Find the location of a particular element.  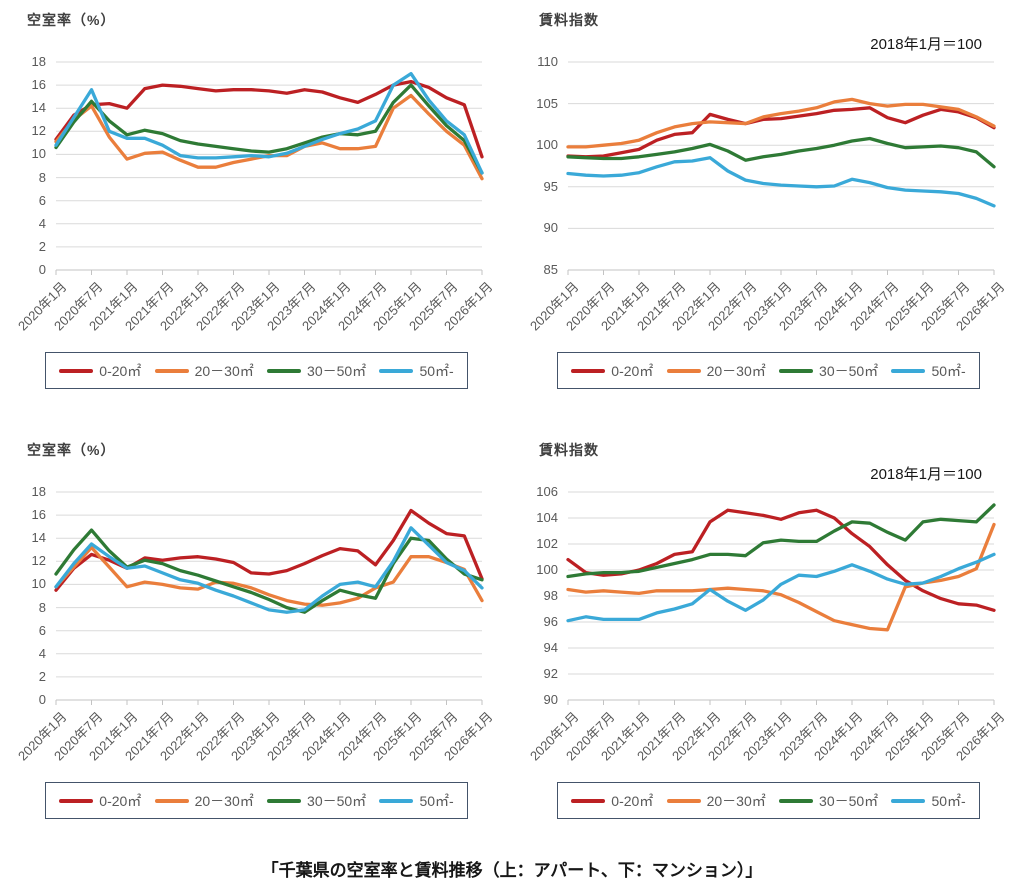

apartment-vacancy-series-30－50㎡ is located at coordinates (269, 129).